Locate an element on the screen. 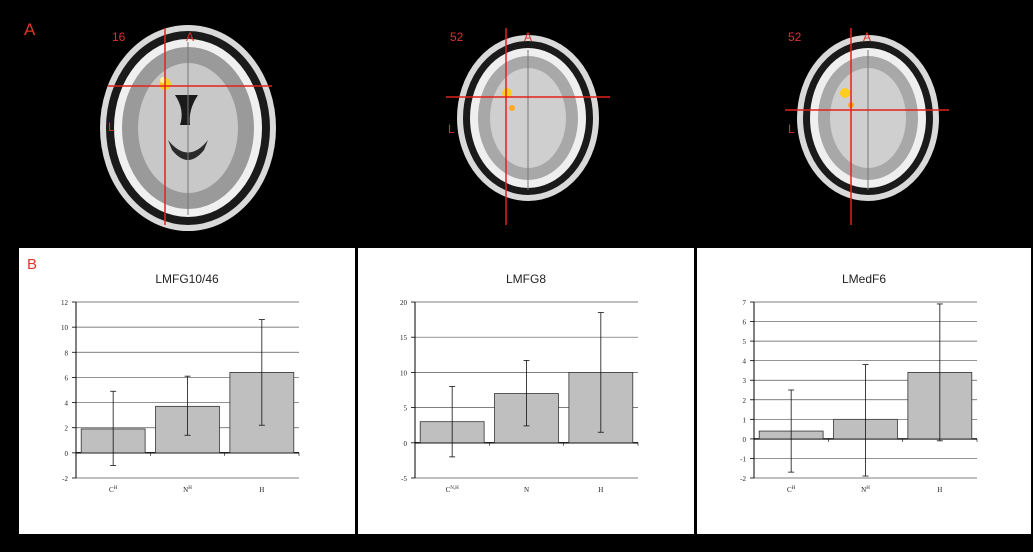  bar-chart-svg: -2 -1 0 1 2 3 4 5 6 7 CH NH H is located at coordinates (859, 396).